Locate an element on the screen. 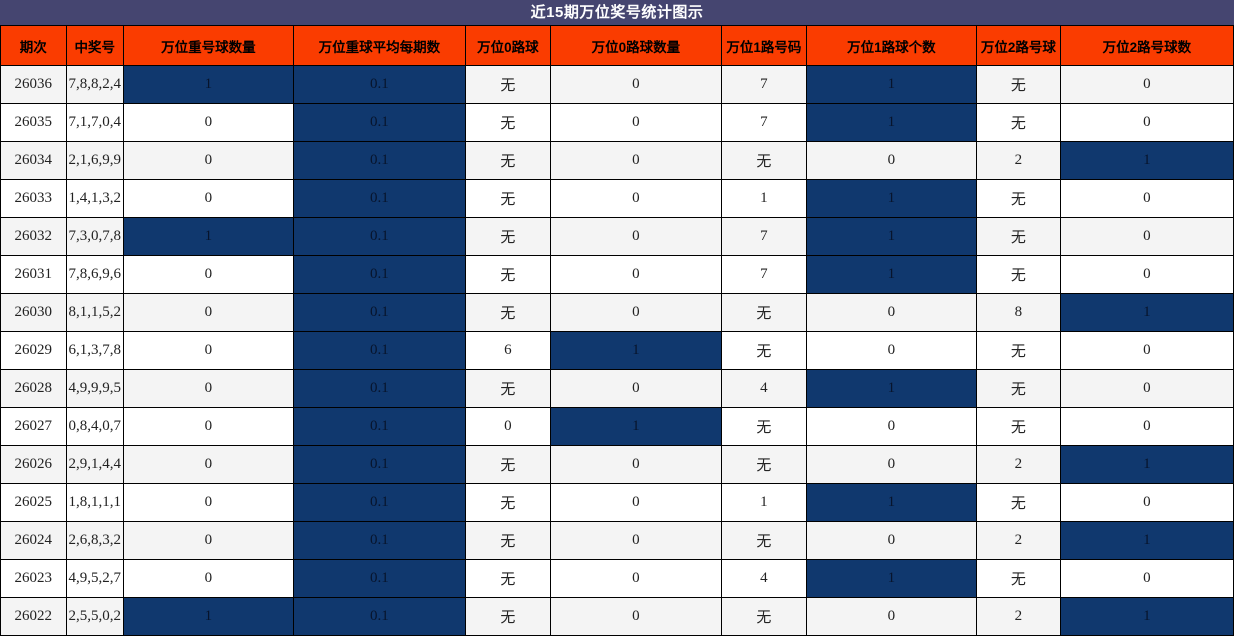  column-header-5: 万位0路球数量 is located at coordinates (635, 45).